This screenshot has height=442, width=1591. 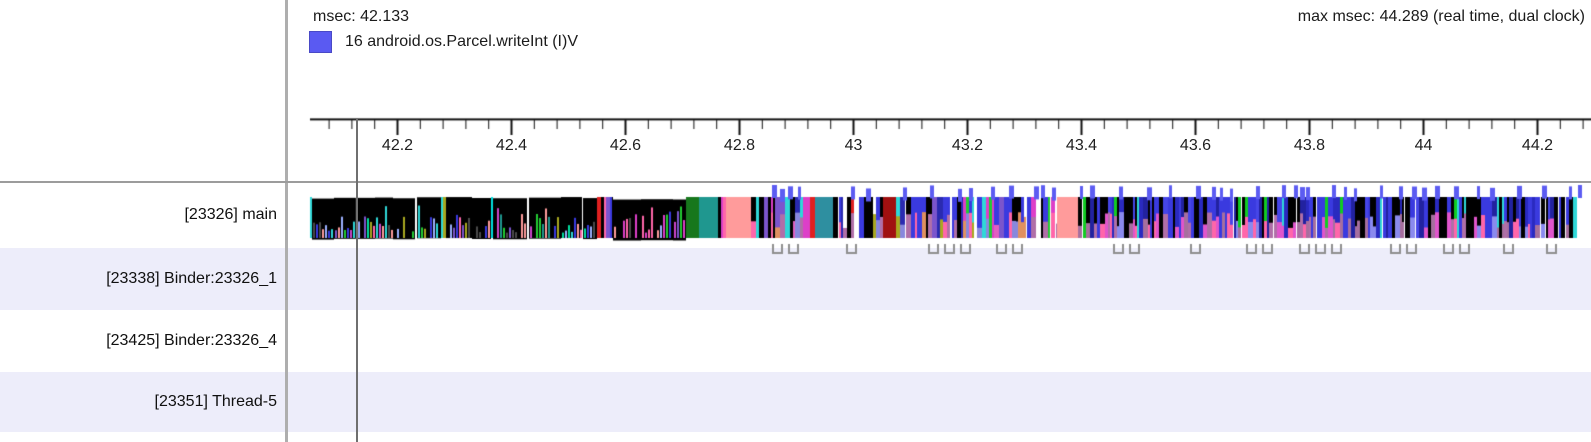 I want to click on time-cursor-line, so click(x=357, y=280).